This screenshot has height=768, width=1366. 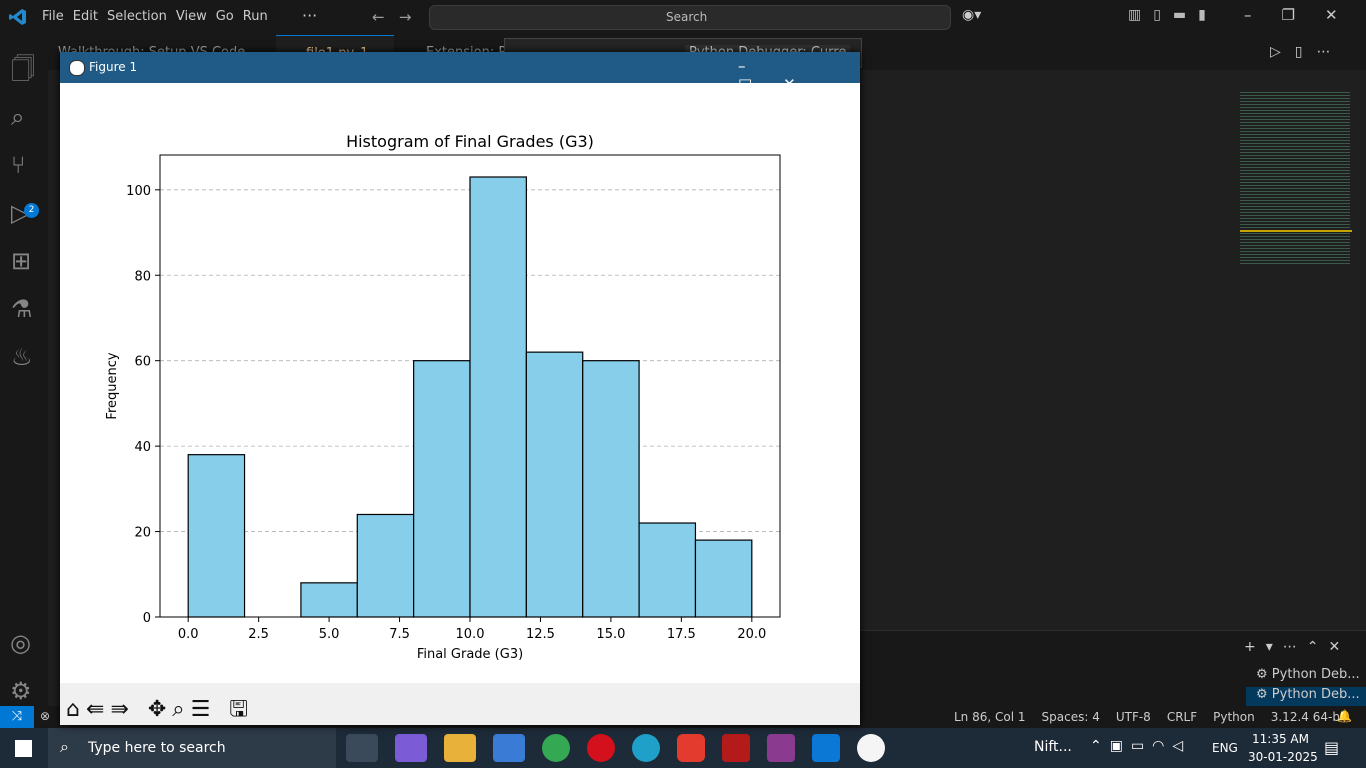 What do you see at coordinates (1295, 177) in the screenshot?
I see `minimap` at bounding box center [1295, 177].